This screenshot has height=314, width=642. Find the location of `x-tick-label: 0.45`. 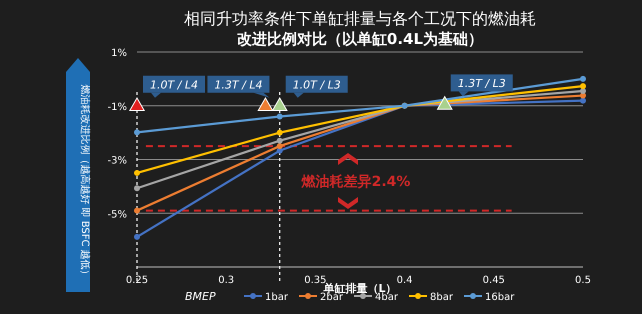

x-tick-label: 0.45 is located at coordinates (493, 280).